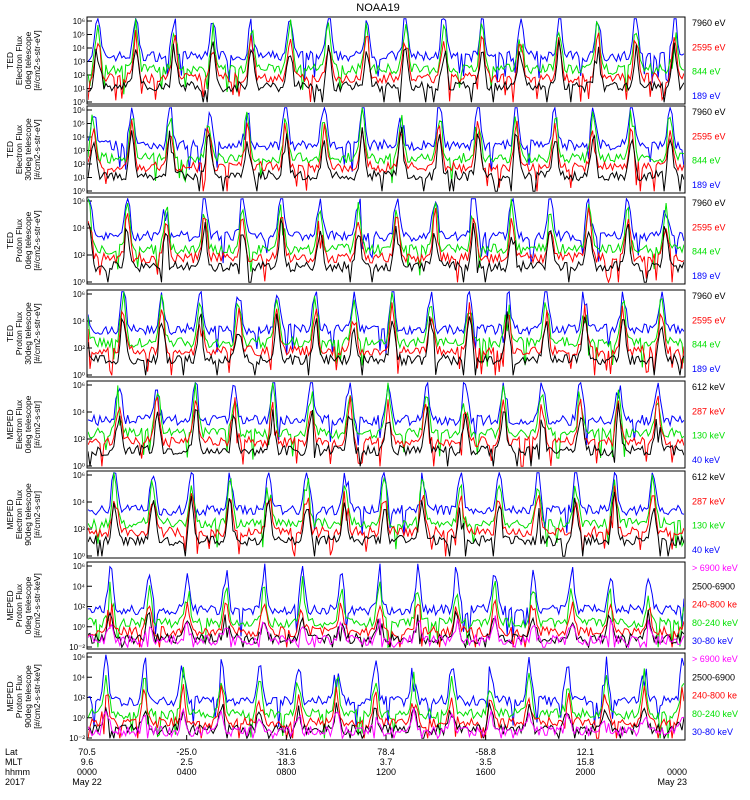 This screenshot has height=800, width=750. Describe the element at coordinates (386, 762) in the screenshot. I see `x-axis-value: 3.7` at that location.